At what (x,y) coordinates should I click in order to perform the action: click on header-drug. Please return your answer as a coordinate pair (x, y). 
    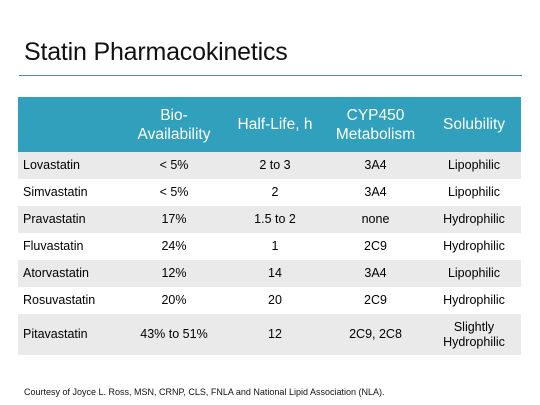
    Looking at the image, I should click on (70, 124).